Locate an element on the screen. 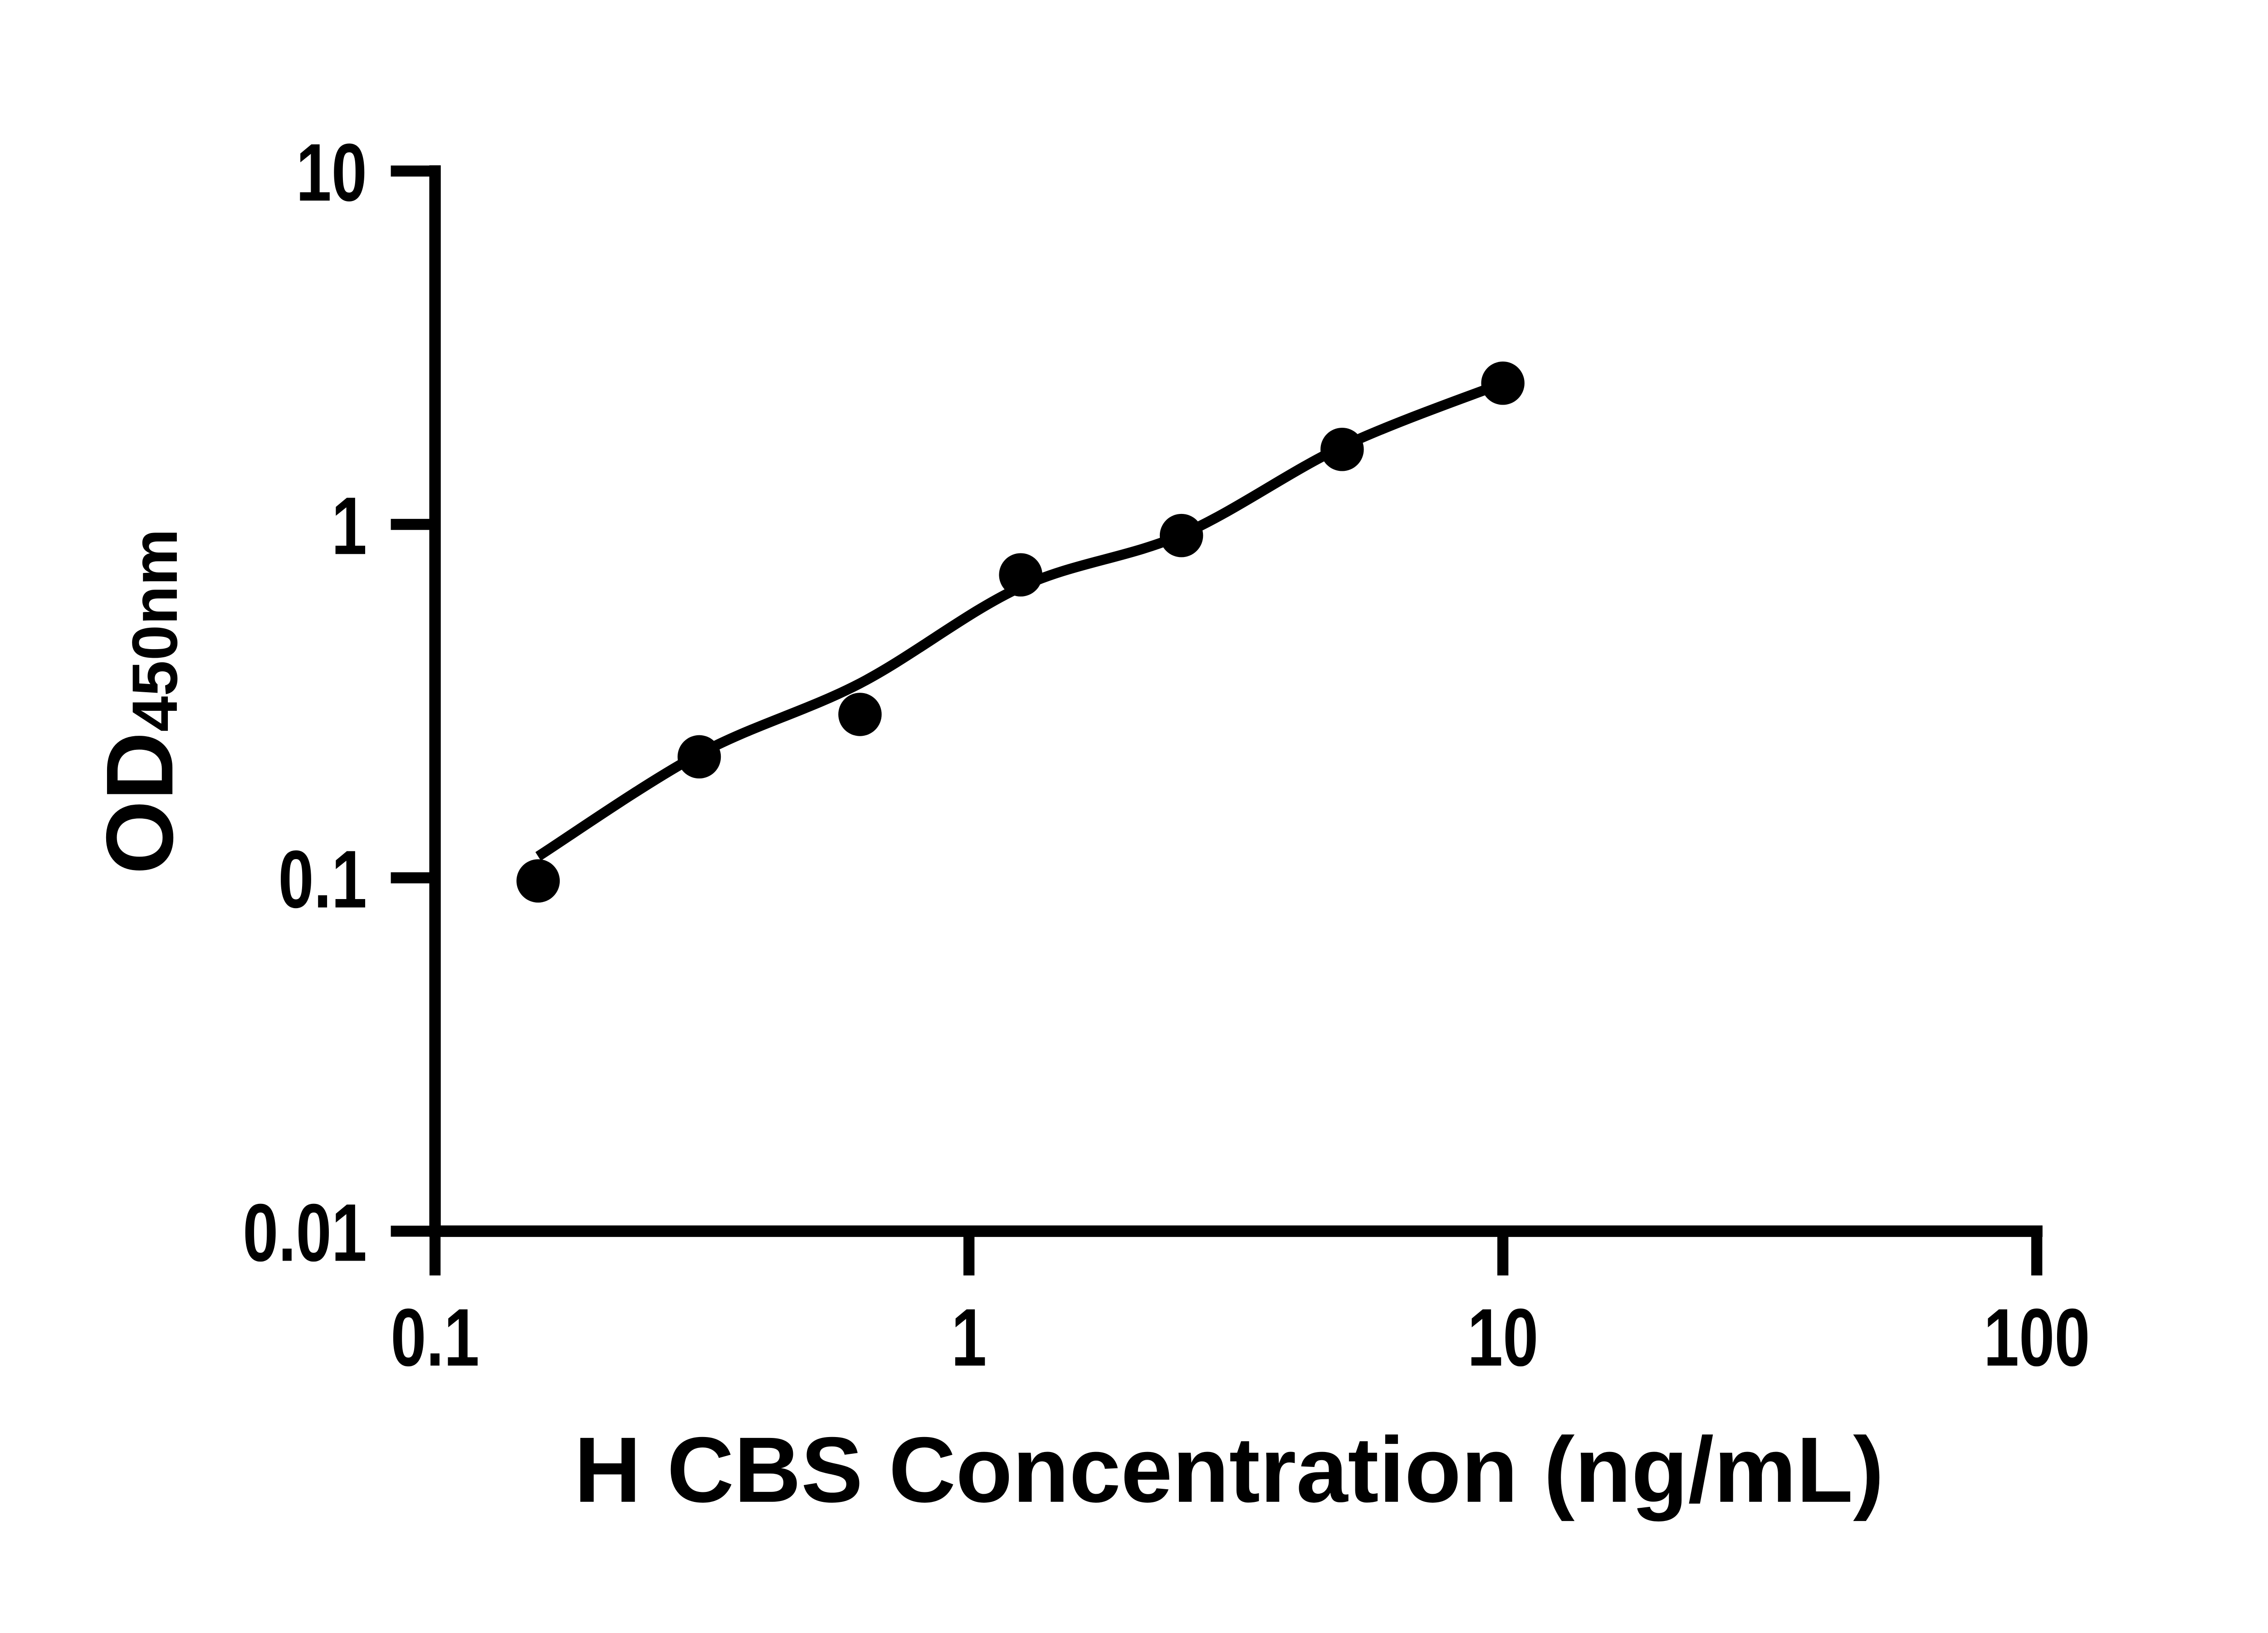  y-tick-label: 0.01 is located at coordinates (305, 1233).